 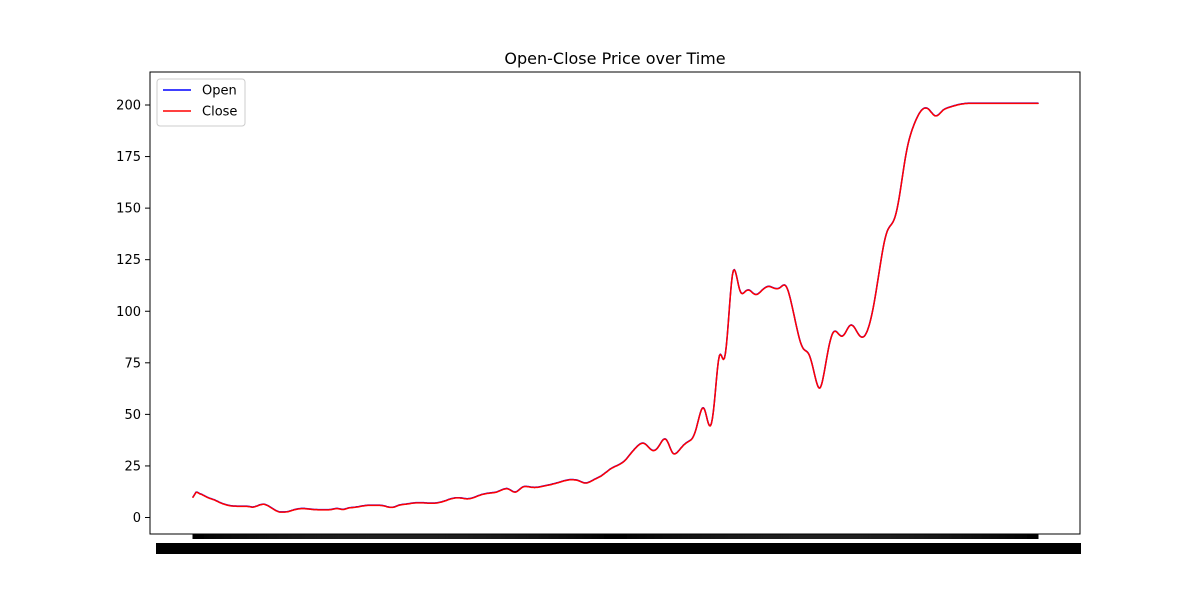 What do you see at coordinates (618, 548) in the screenshot?
I see `x-tick-labels` at bounding box center [618, 548].